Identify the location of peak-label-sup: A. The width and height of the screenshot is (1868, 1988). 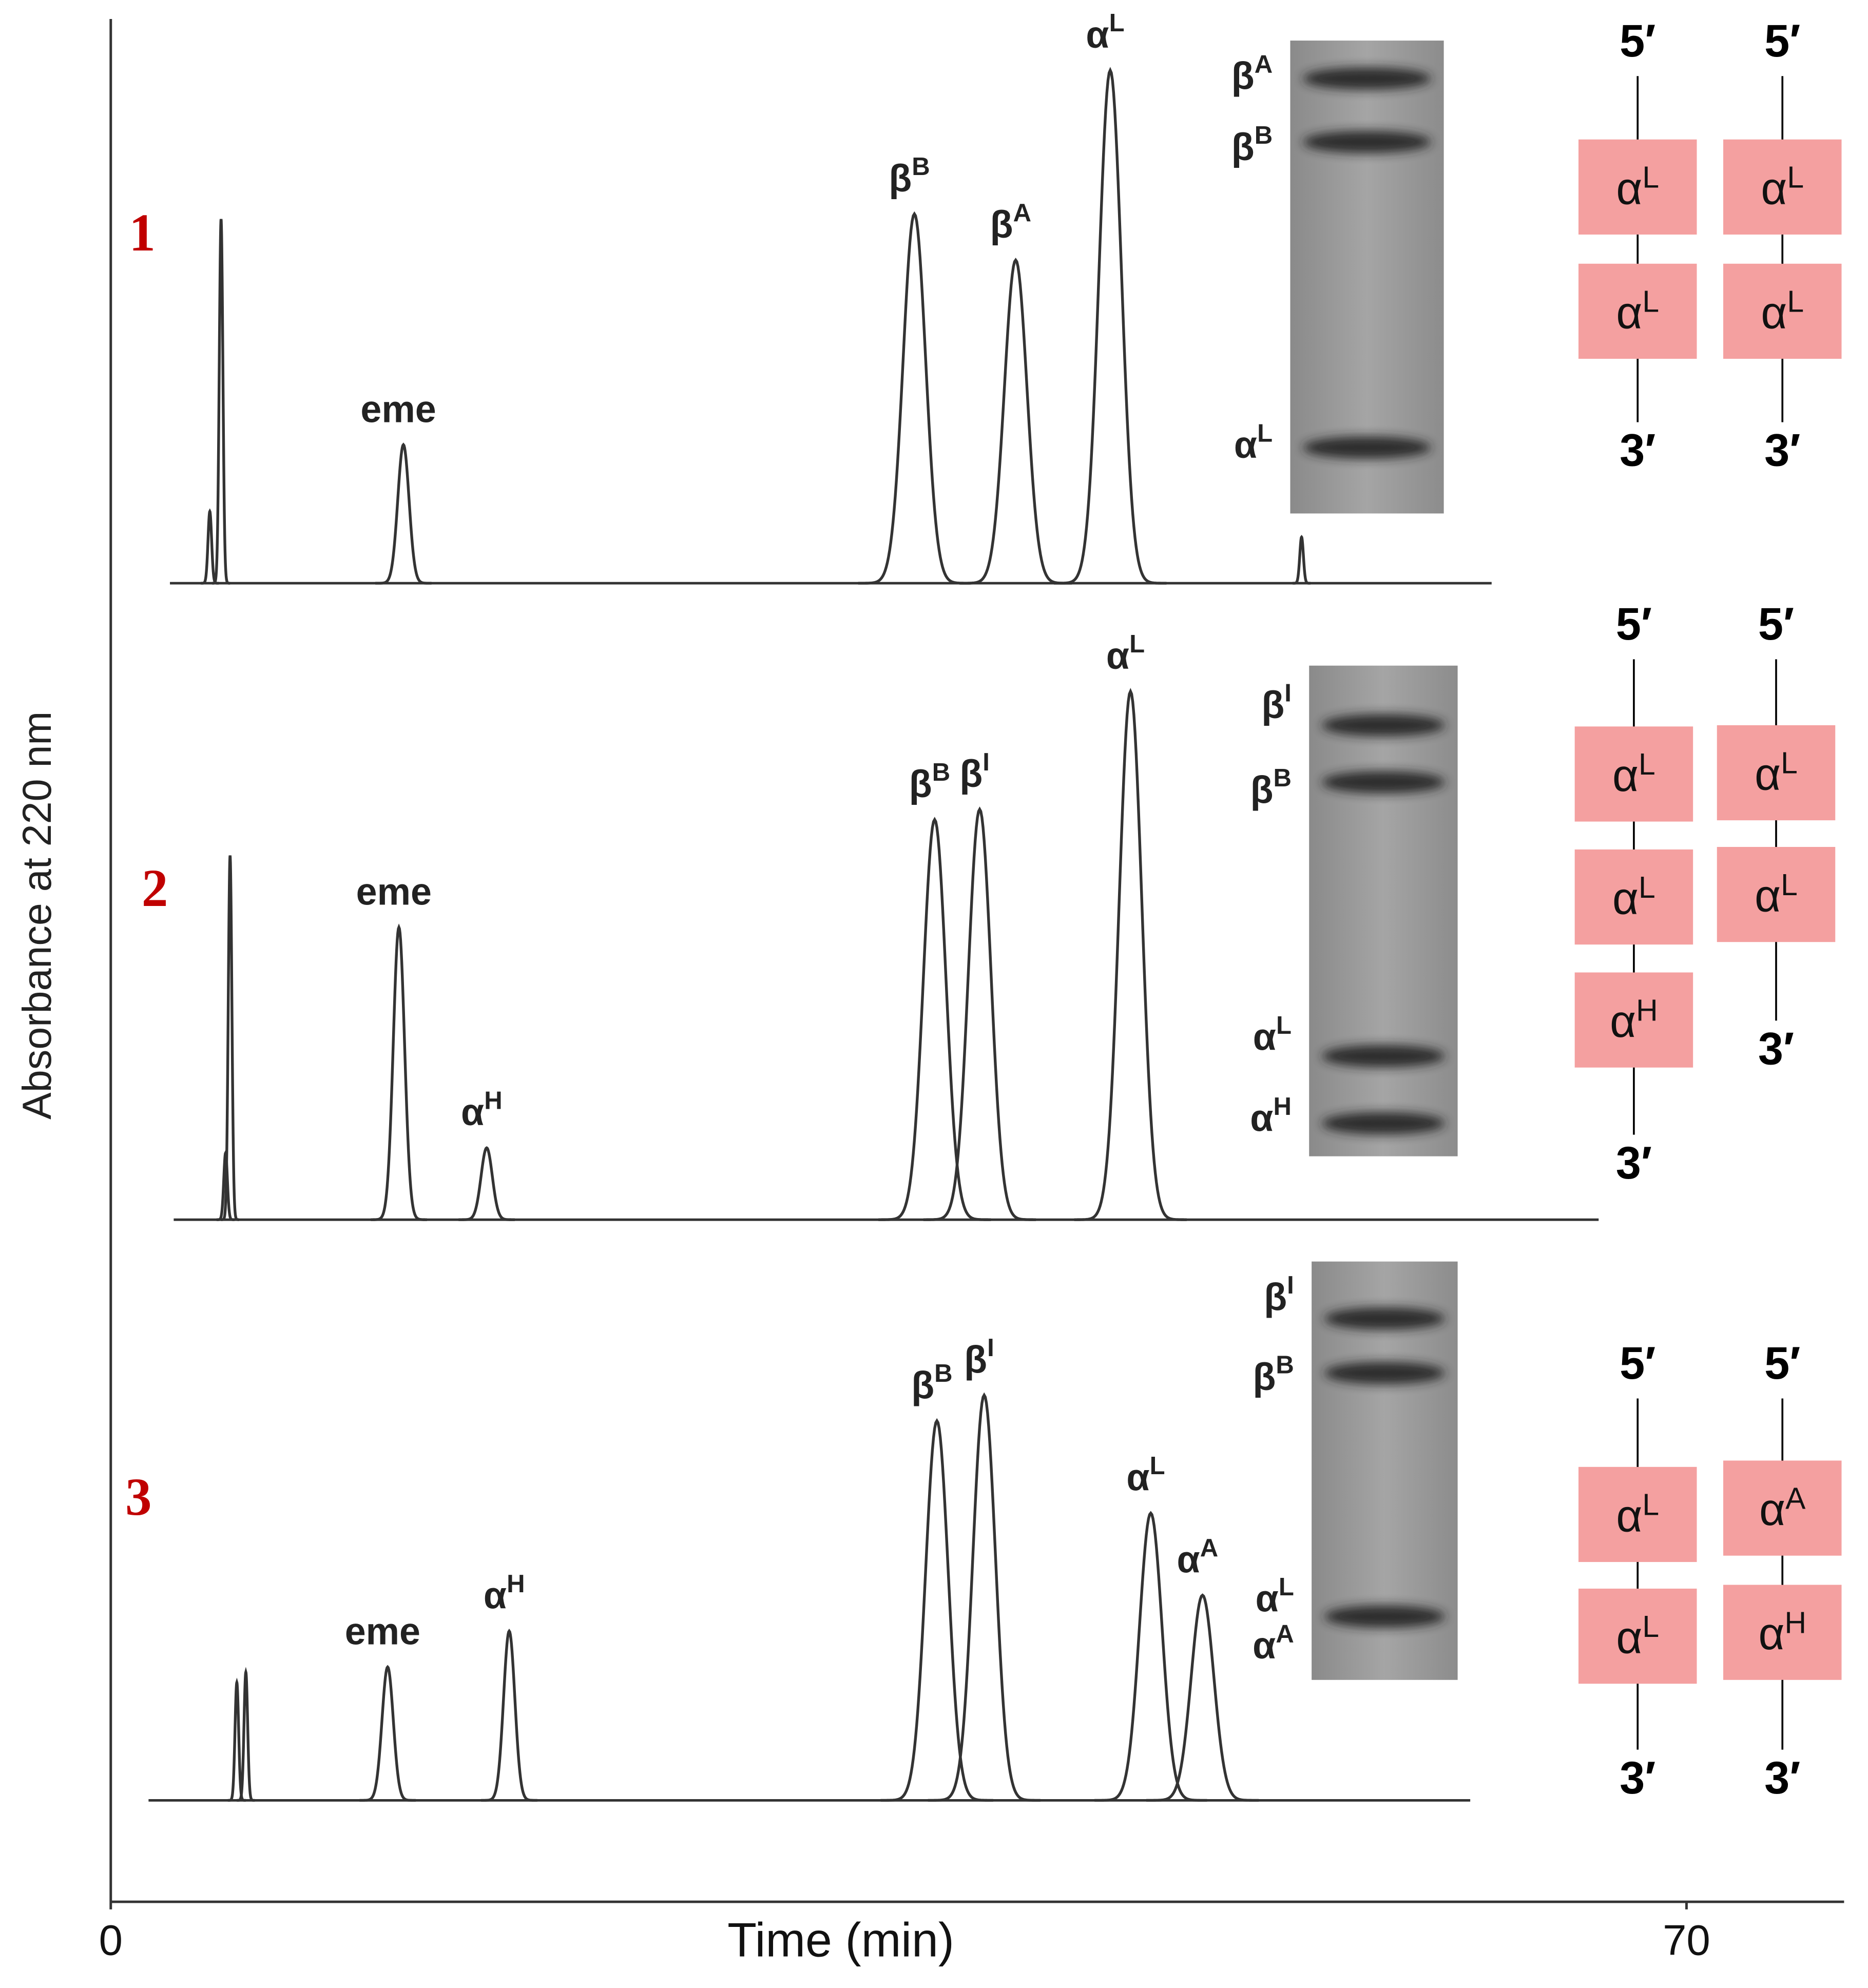
(1022, 213).